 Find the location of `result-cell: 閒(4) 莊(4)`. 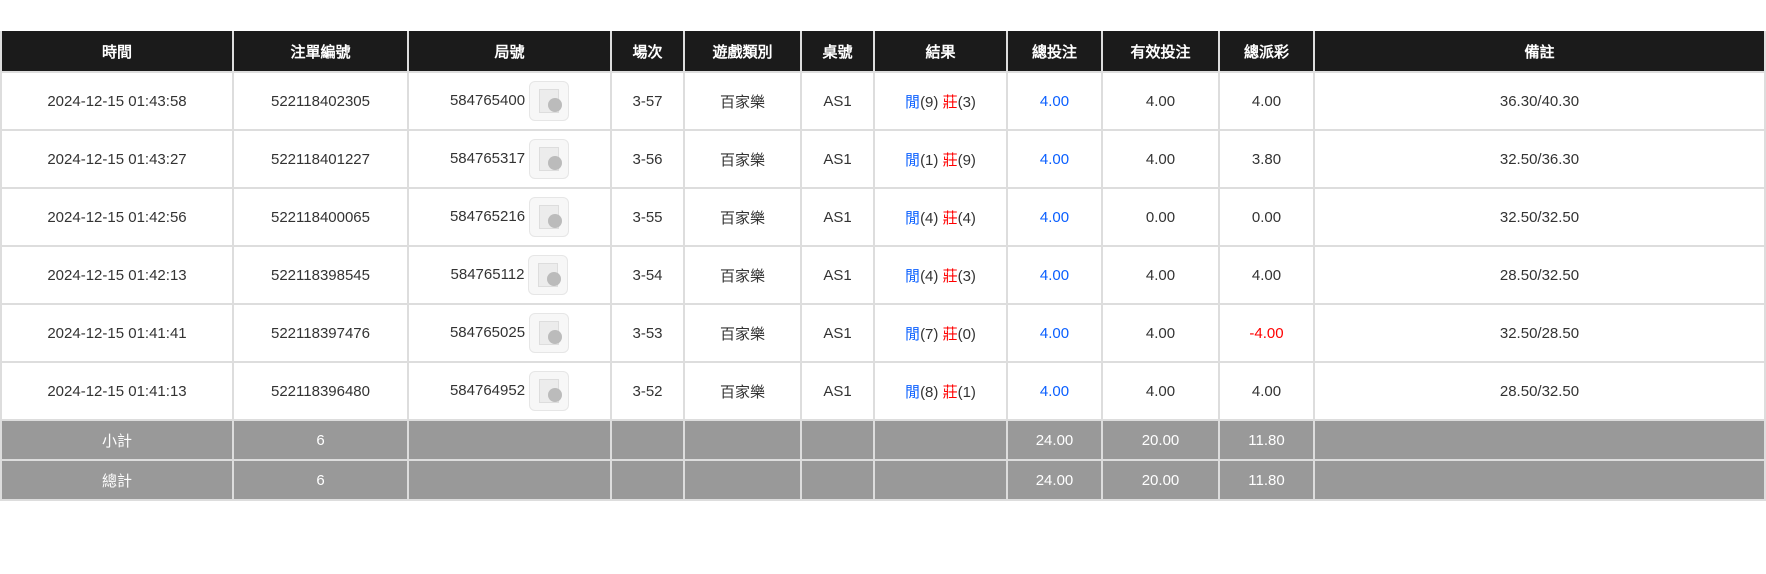

result-cell: 閒(4) 莊(4) is located at coordinates (940, 217).